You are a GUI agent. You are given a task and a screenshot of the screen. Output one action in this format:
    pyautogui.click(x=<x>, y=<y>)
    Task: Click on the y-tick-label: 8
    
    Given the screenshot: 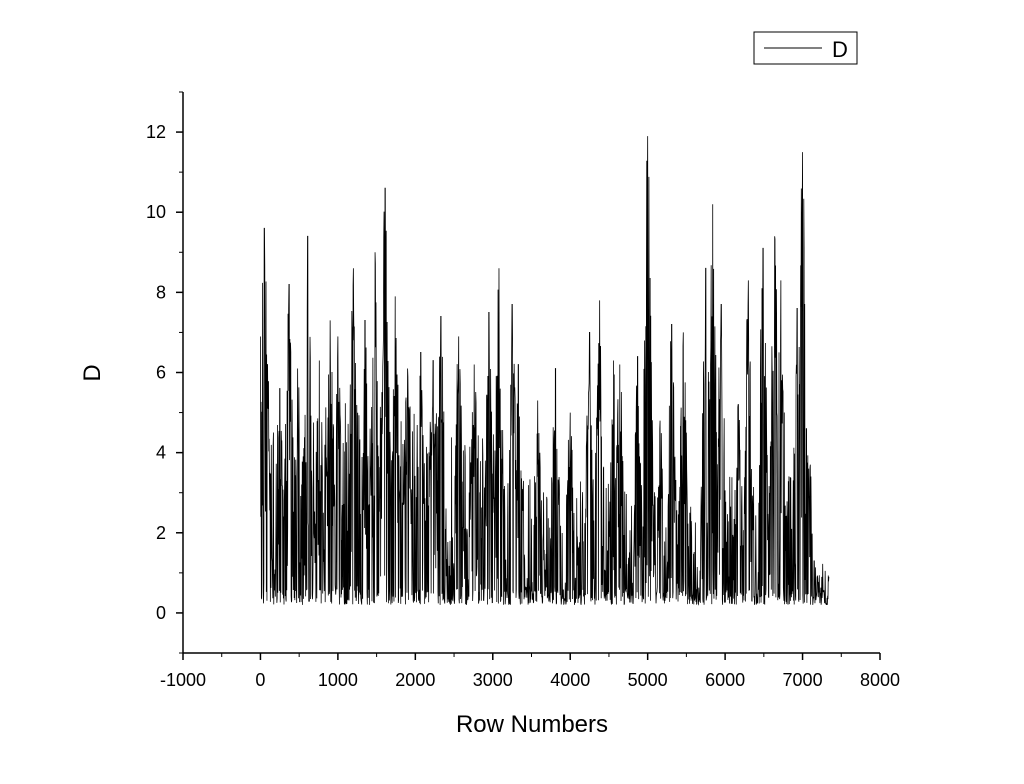 What is the action you would take?
    pyautogui.click(x=161, y=292)
    